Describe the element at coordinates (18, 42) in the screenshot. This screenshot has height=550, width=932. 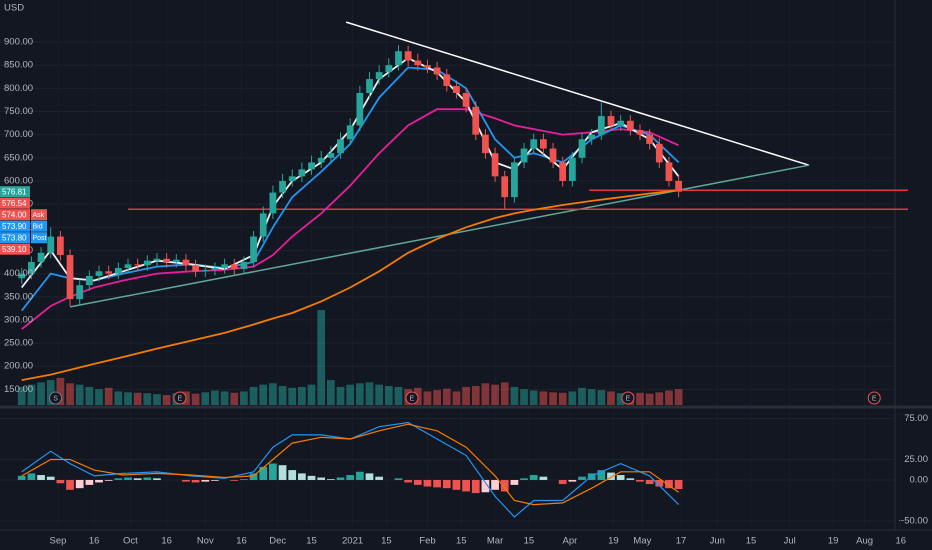
I see `y-tick-label: 900.00` at that location.